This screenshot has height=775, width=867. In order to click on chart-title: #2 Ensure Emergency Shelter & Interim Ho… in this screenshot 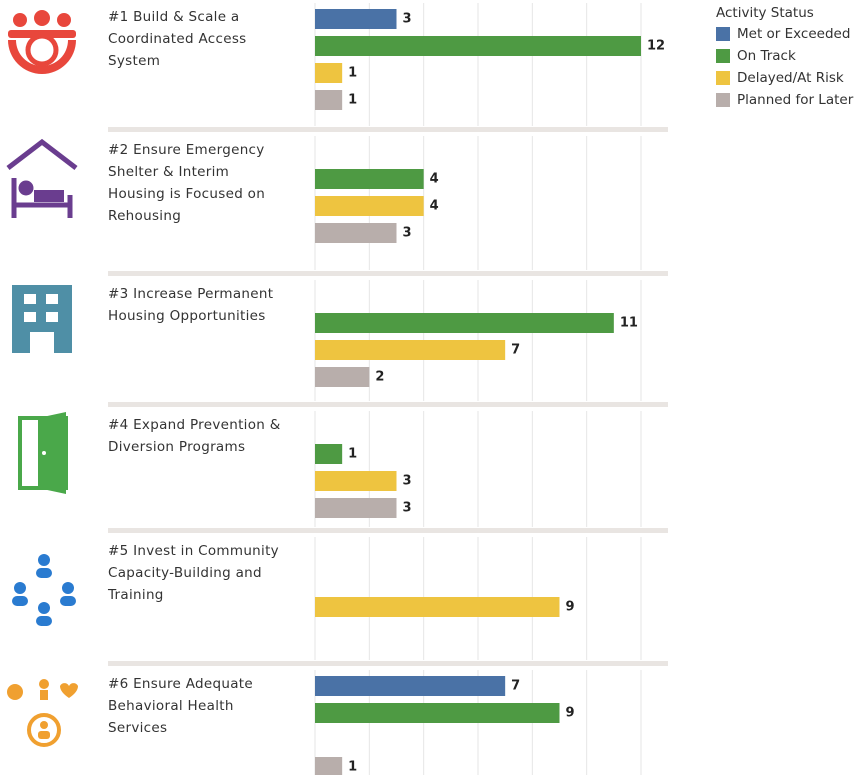, I will do `click(187, 183)`.